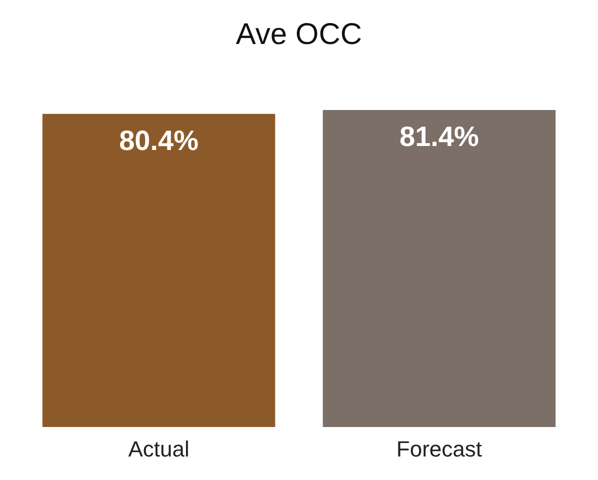 The height and width of the screenshot is (480, 598). Describe the element at coordinates (439, 449) in the screenshot. I see `x-tick-label: Forecast` at that location.